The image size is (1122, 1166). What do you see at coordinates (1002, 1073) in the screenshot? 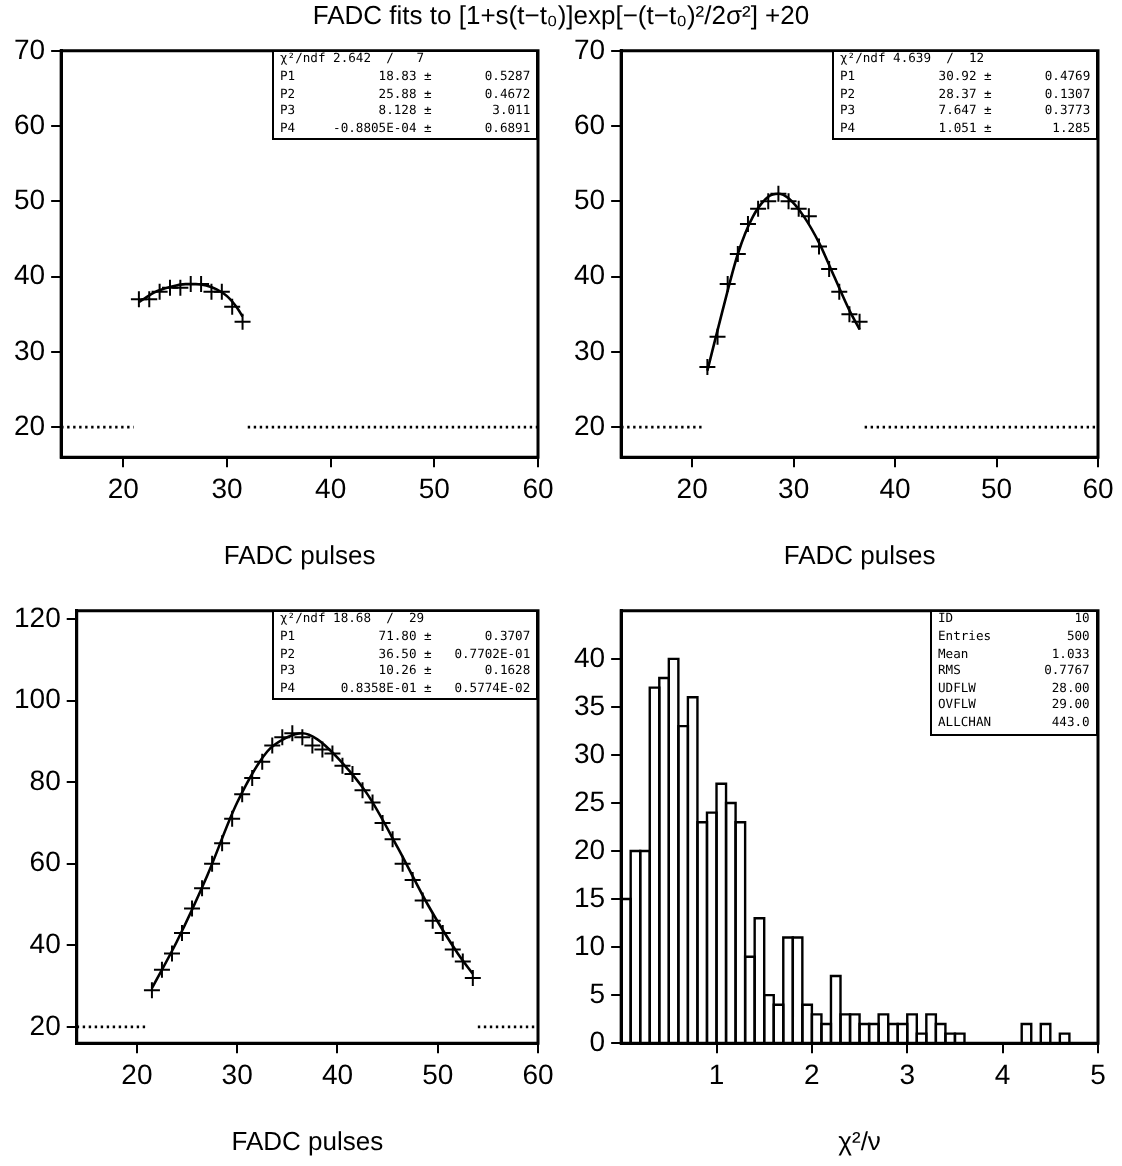
I see `x-tick-label: 4` at bounding box center [1002, 1073].